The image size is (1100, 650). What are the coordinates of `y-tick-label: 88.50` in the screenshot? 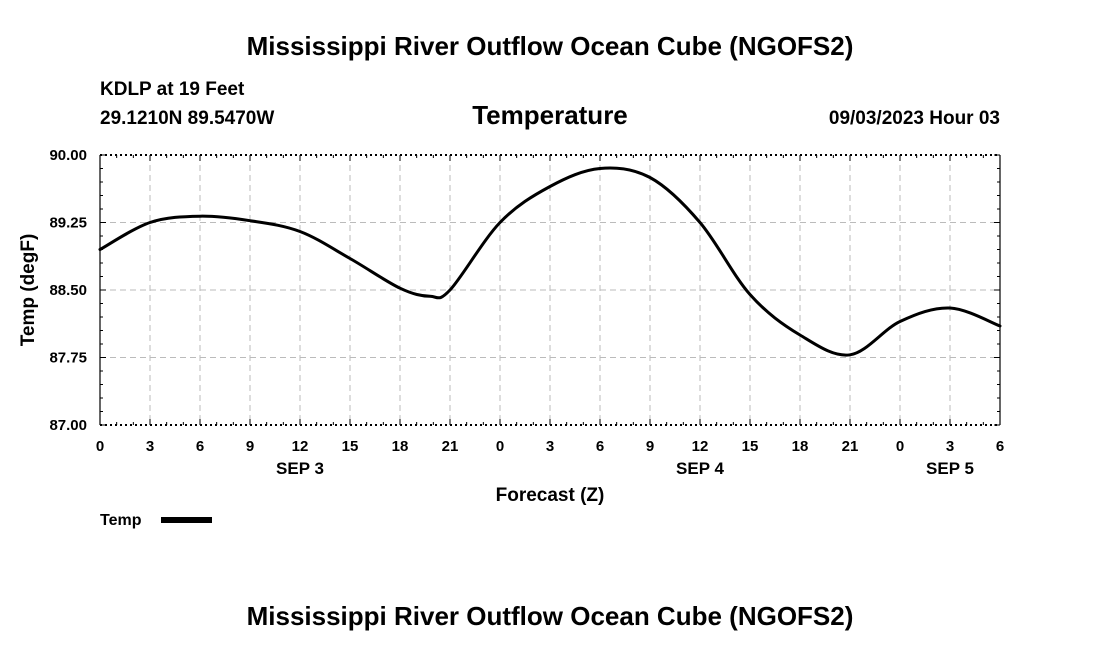 It's located at (68, 290).